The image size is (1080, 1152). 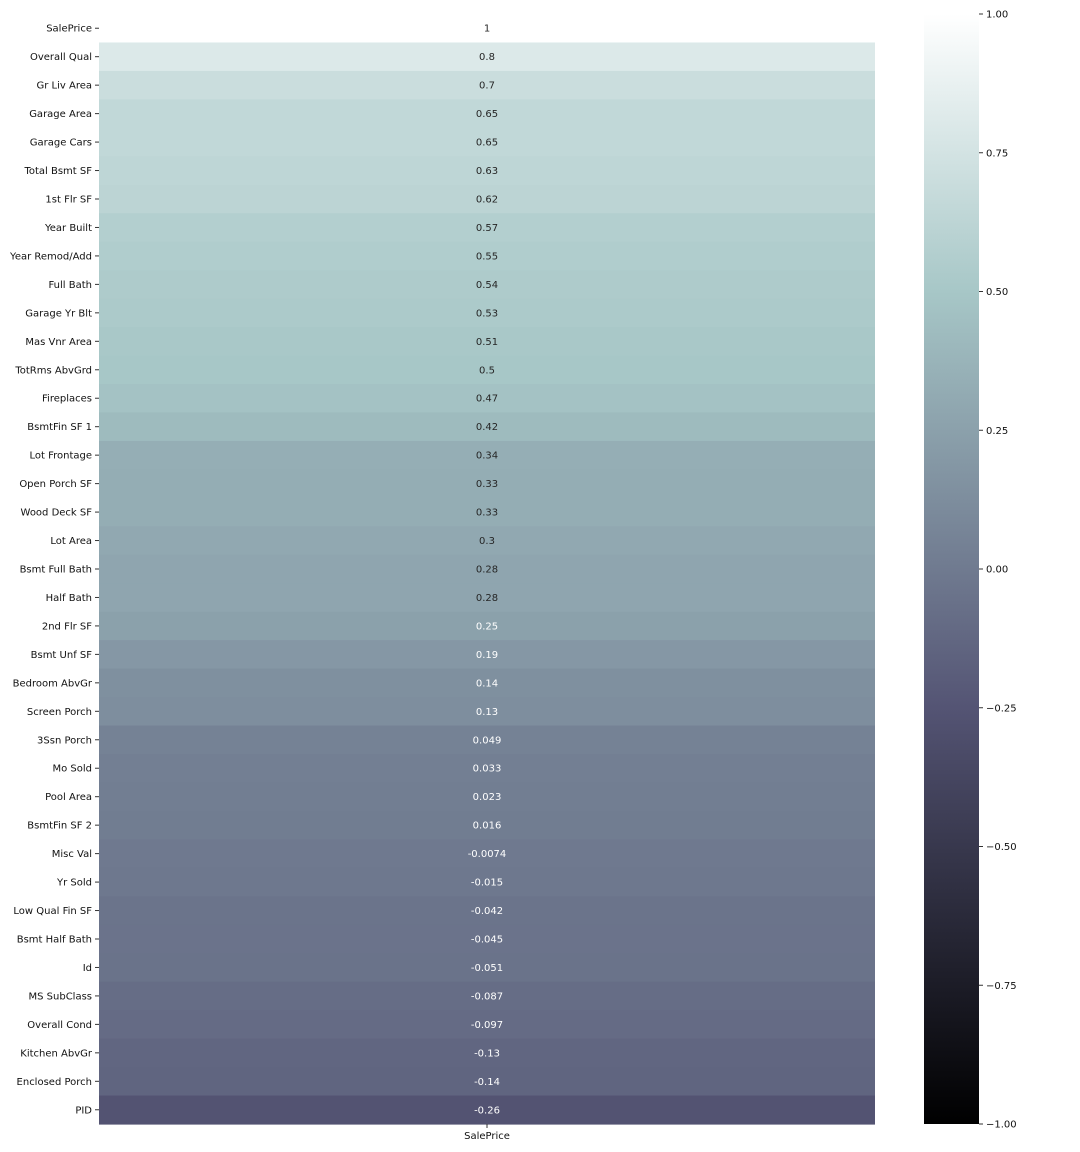 What do you see at coordinates (487, 911) in the screenshot?
I see `cell-value-label: -0.042` at bounding box center [487, 911].